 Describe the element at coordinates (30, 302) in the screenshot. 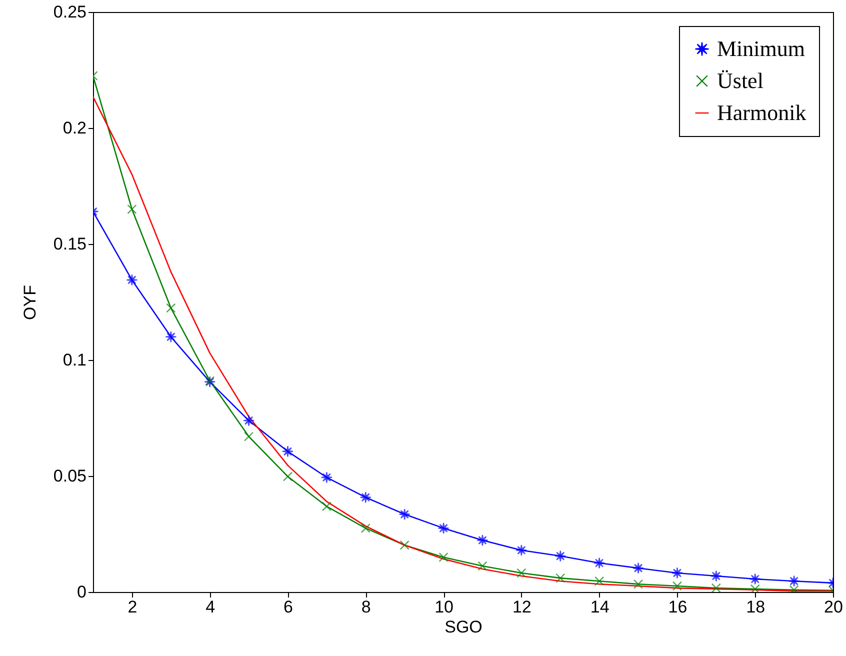

I see `y-axis-title: OYF` at that location.